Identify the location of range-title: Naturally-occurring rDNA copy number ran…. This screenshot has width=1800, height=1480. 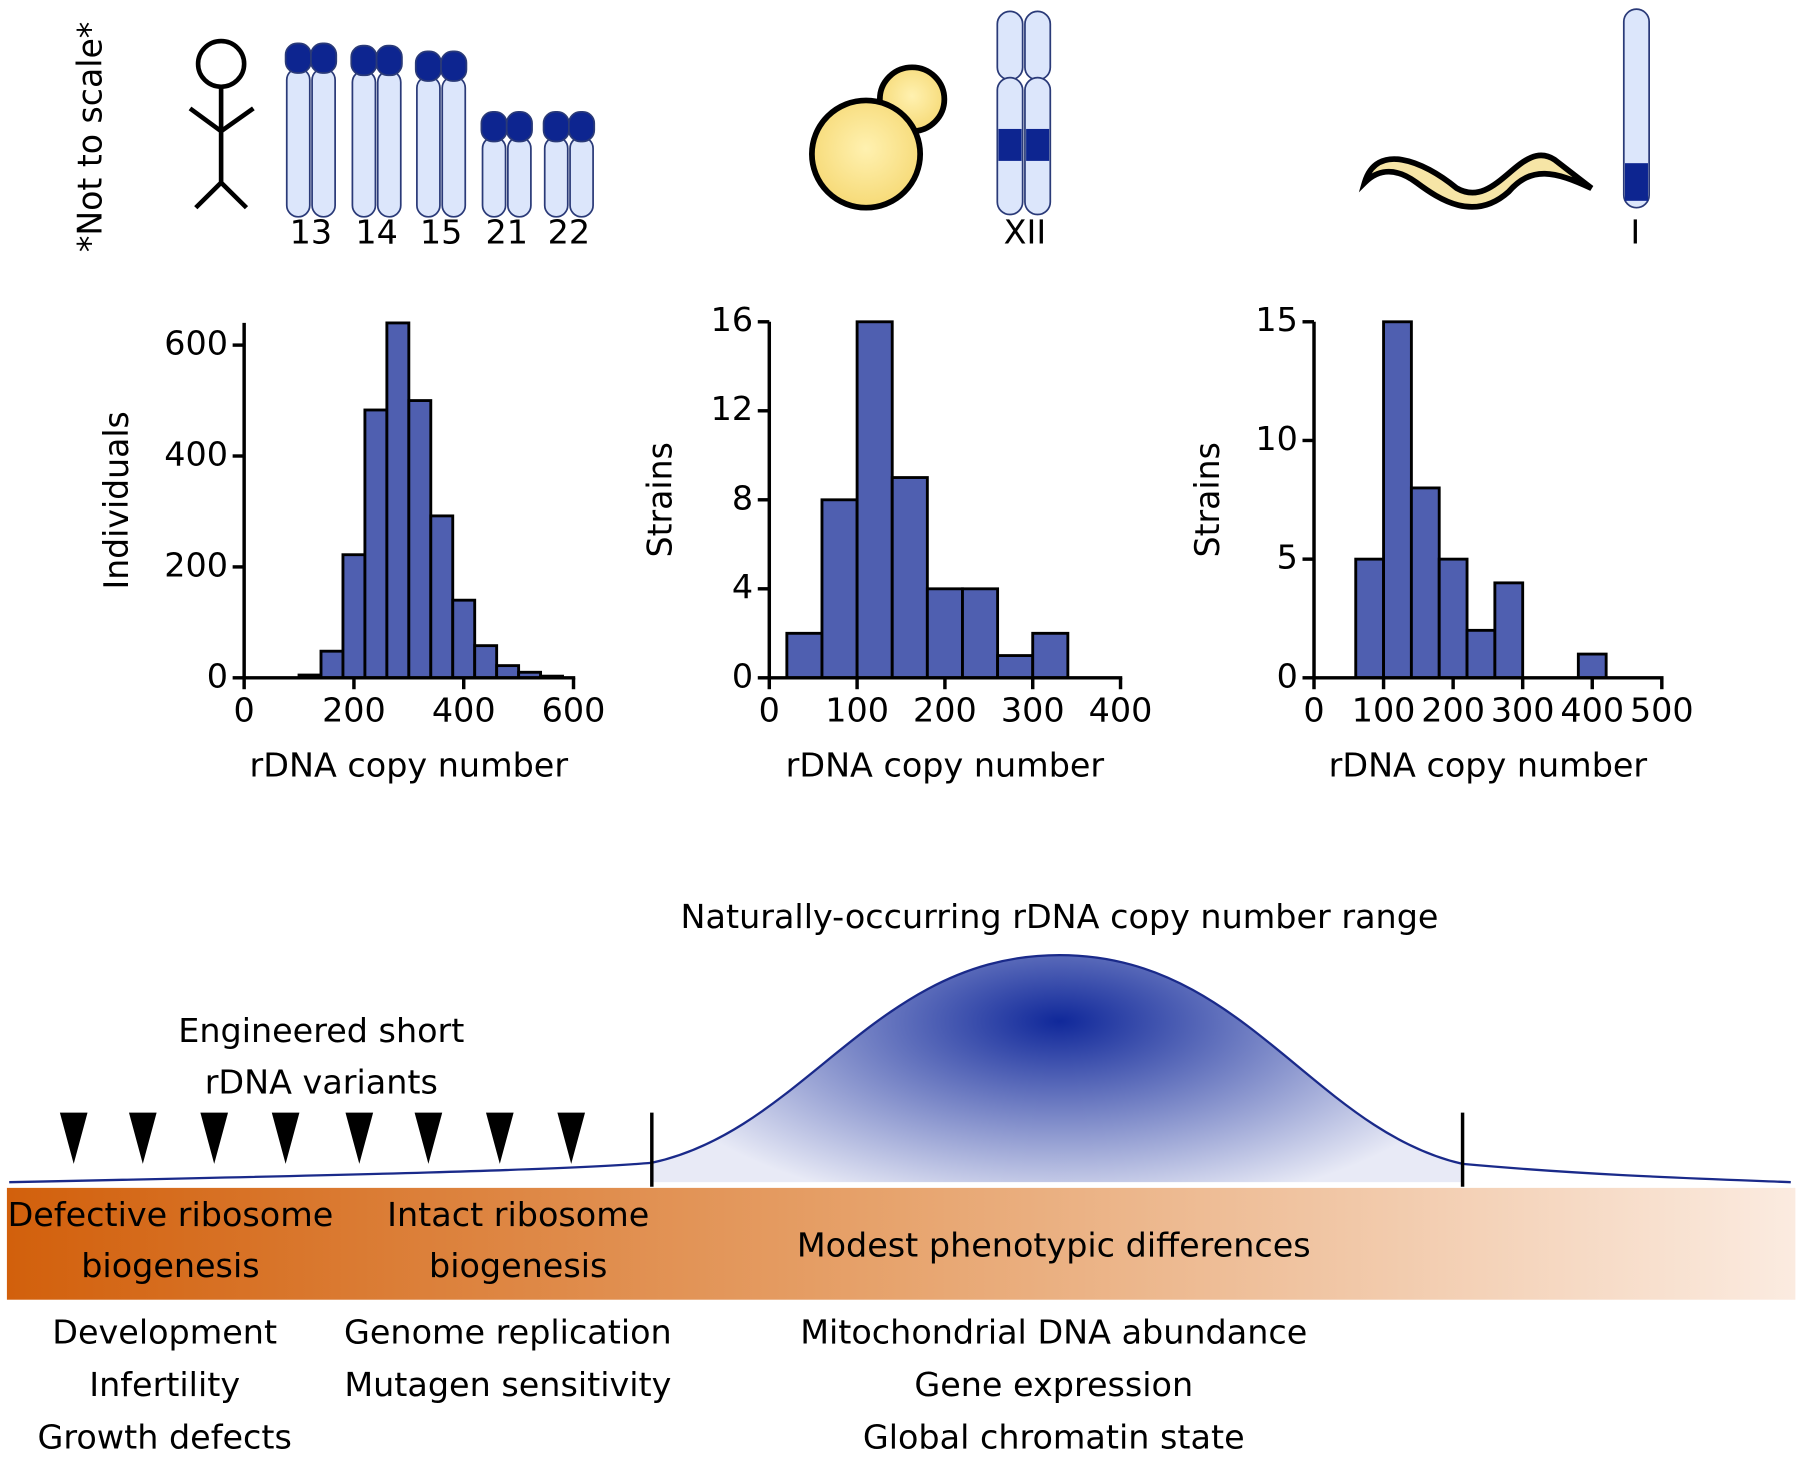
(1060, 916).